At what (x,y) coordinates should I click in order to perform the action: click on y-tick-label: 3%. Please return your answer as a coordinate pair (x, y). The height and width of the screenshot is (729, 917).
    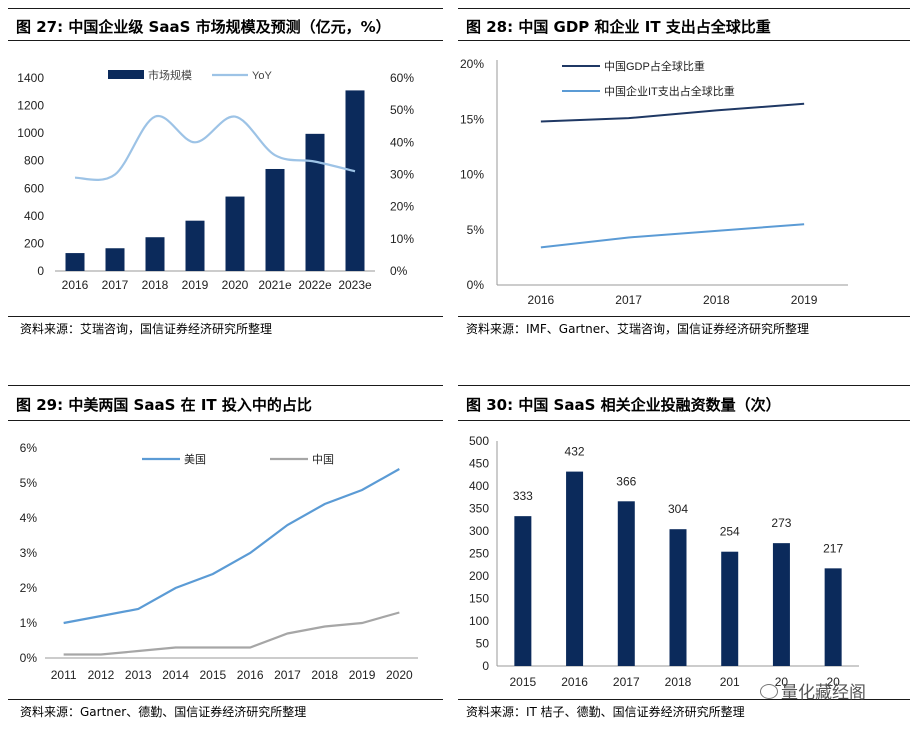
    Looking at the image, I should click on (29, 553).